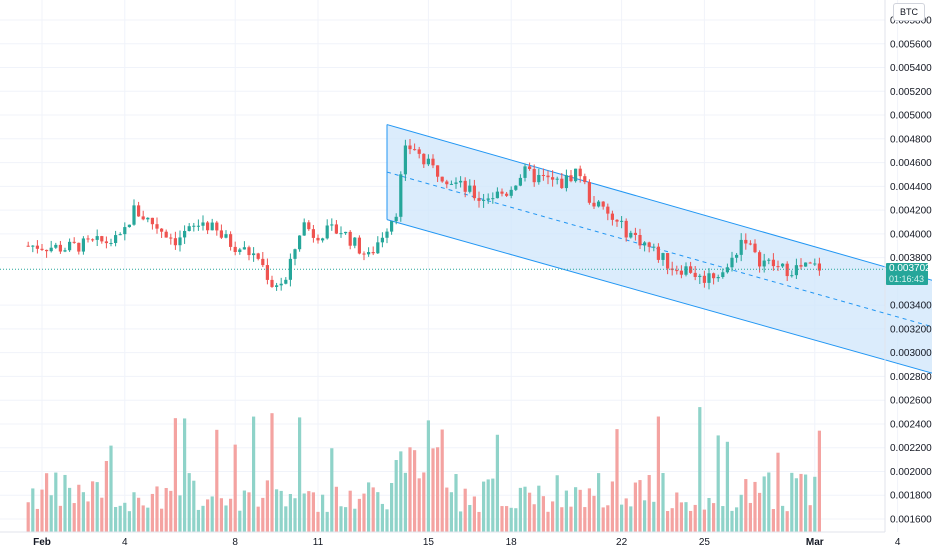 The width and height of the screenshot is (932, 550). What do you see at coordinates (911, 21) in the screenshot?
I see `y-tick-label: 0.005800` at bounding box center [911, 21].